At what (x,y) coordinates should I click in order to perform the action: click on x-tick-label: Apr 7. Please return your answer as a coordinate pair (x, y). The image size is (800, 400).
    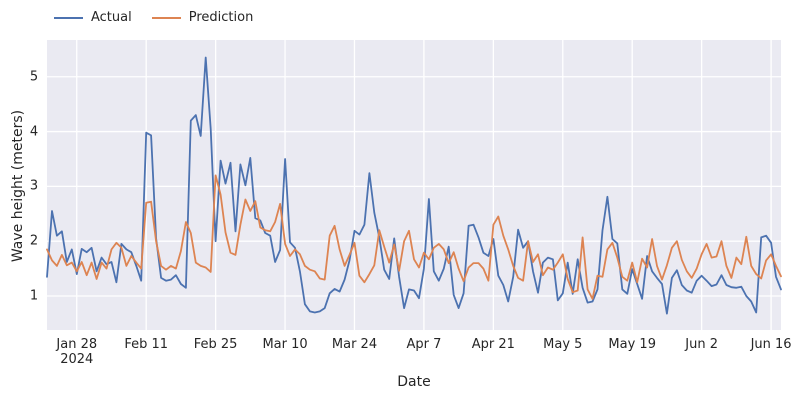
    Looking at the image, I should click on (424, 344).